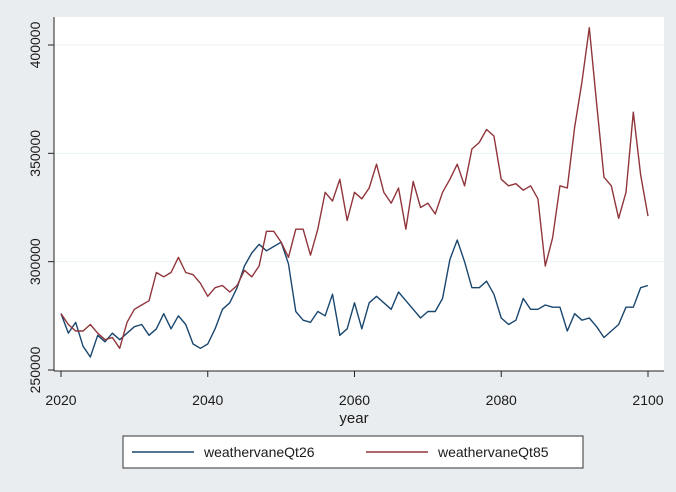 The height and width of the screenshot is (492, 676). What do you see at coordinates (35, 261) in the screenshot?
I see `y-tick-label-300000: 300000` at bounding box center [35, 261].